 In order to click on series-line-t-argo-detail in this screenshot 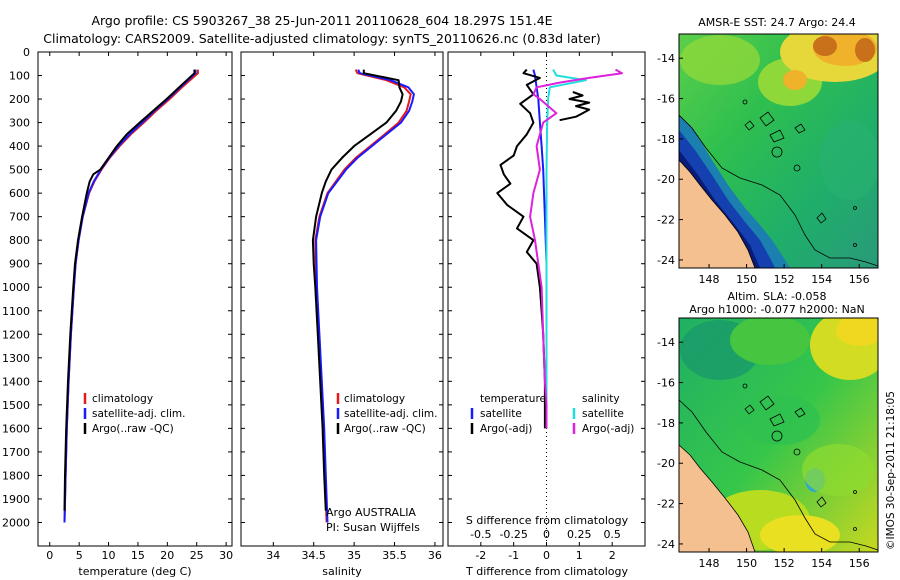, I will do `click(575, 106)`.